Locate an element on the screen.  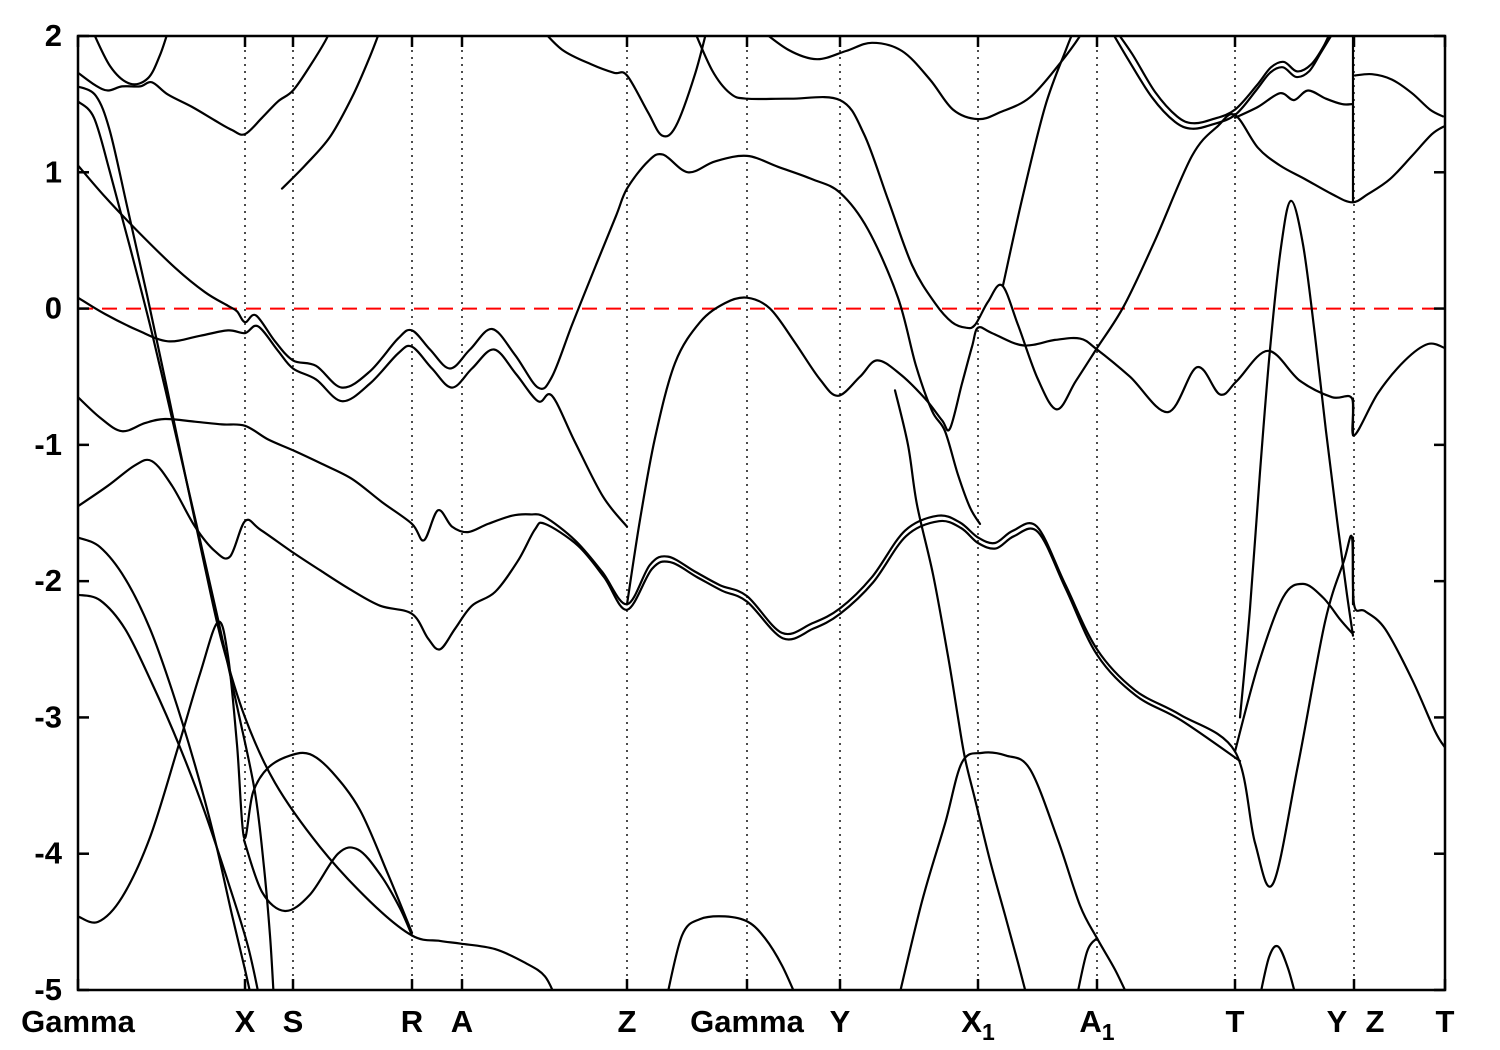
band-gamma-dome-wavy is located at coordinates (353, 412).